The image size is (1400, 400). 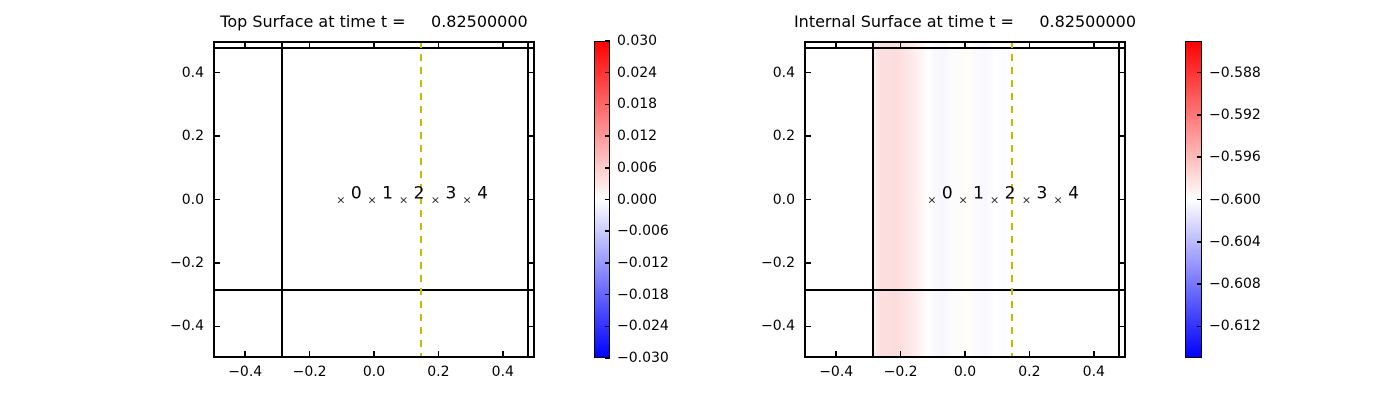 I want to click on y-tick-label: −0.2, so click(x=187, y=262).